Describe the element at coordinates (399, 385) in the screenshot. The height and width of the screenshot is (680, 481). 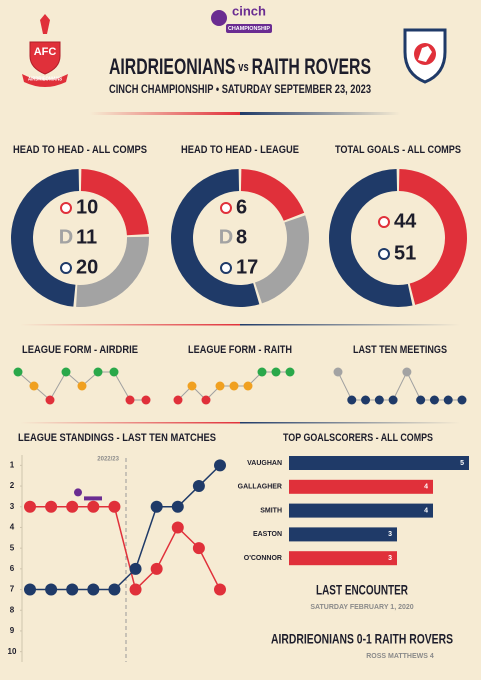
I see `form-line` at that location.